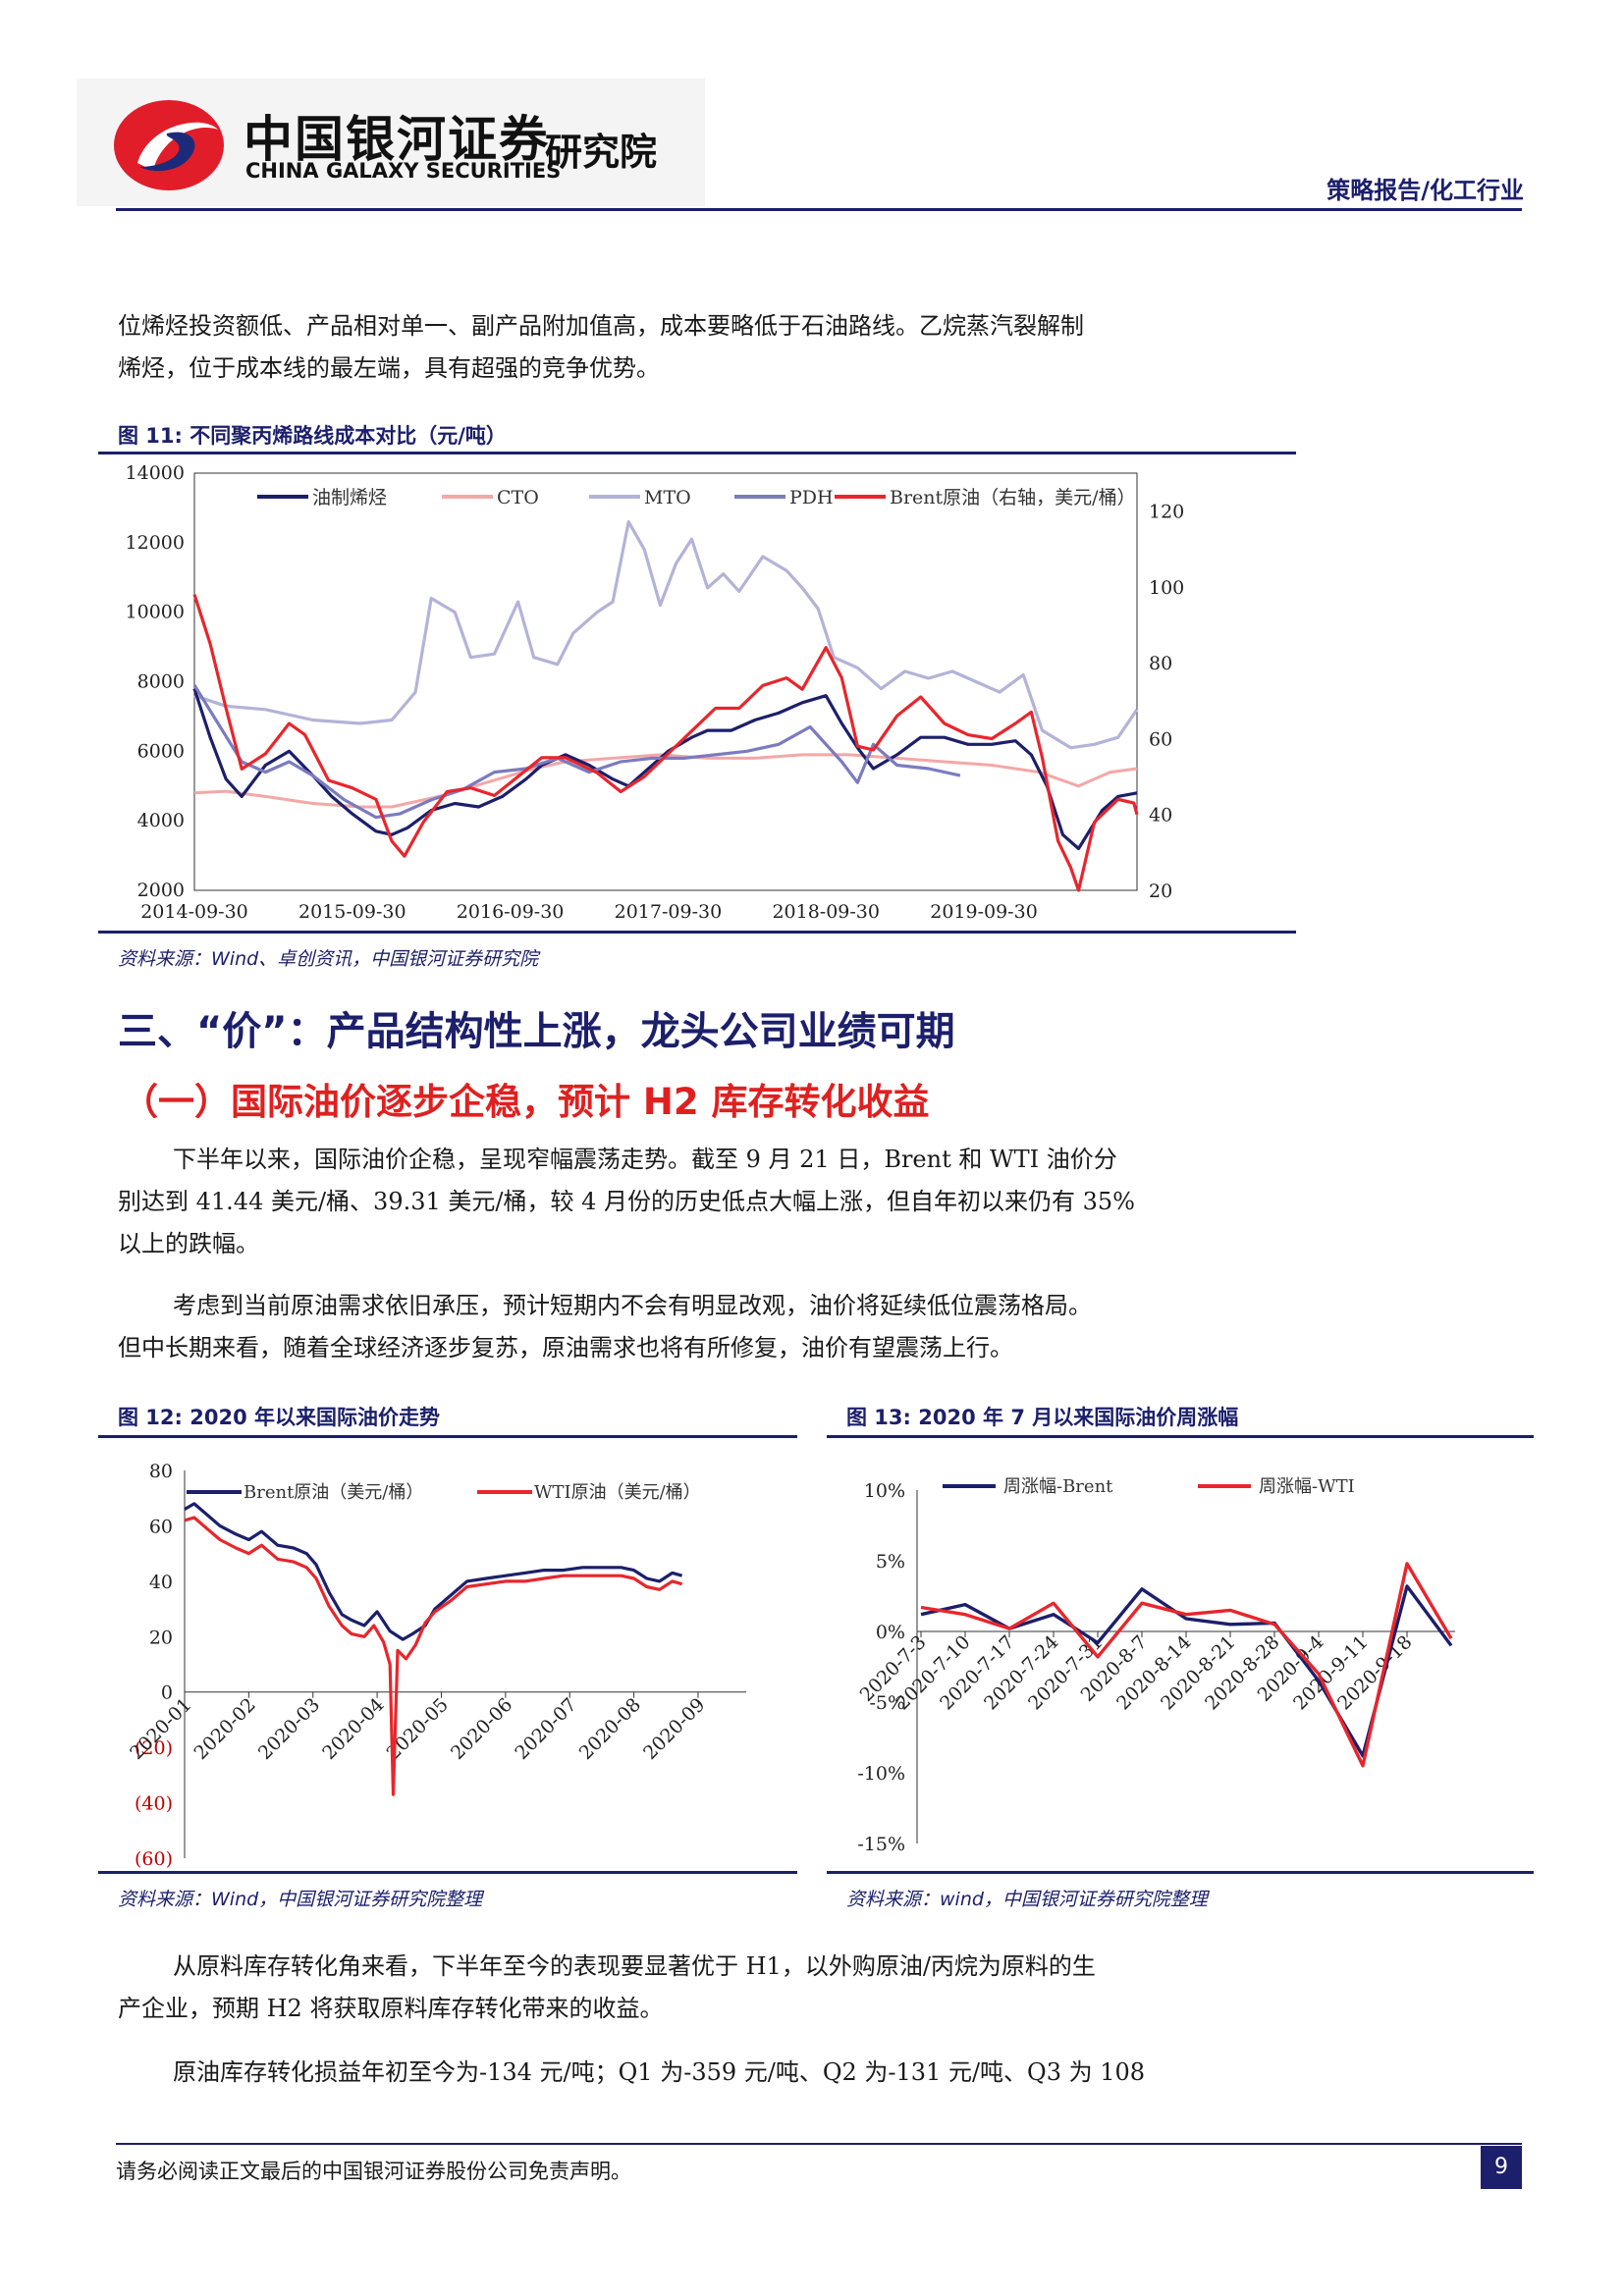 This screenshot has height=2296, width=1624. I want to click on fig13-title: 图 13: 2020 年 7 月以来国际油价周涨幅, so click(1042, 1417).